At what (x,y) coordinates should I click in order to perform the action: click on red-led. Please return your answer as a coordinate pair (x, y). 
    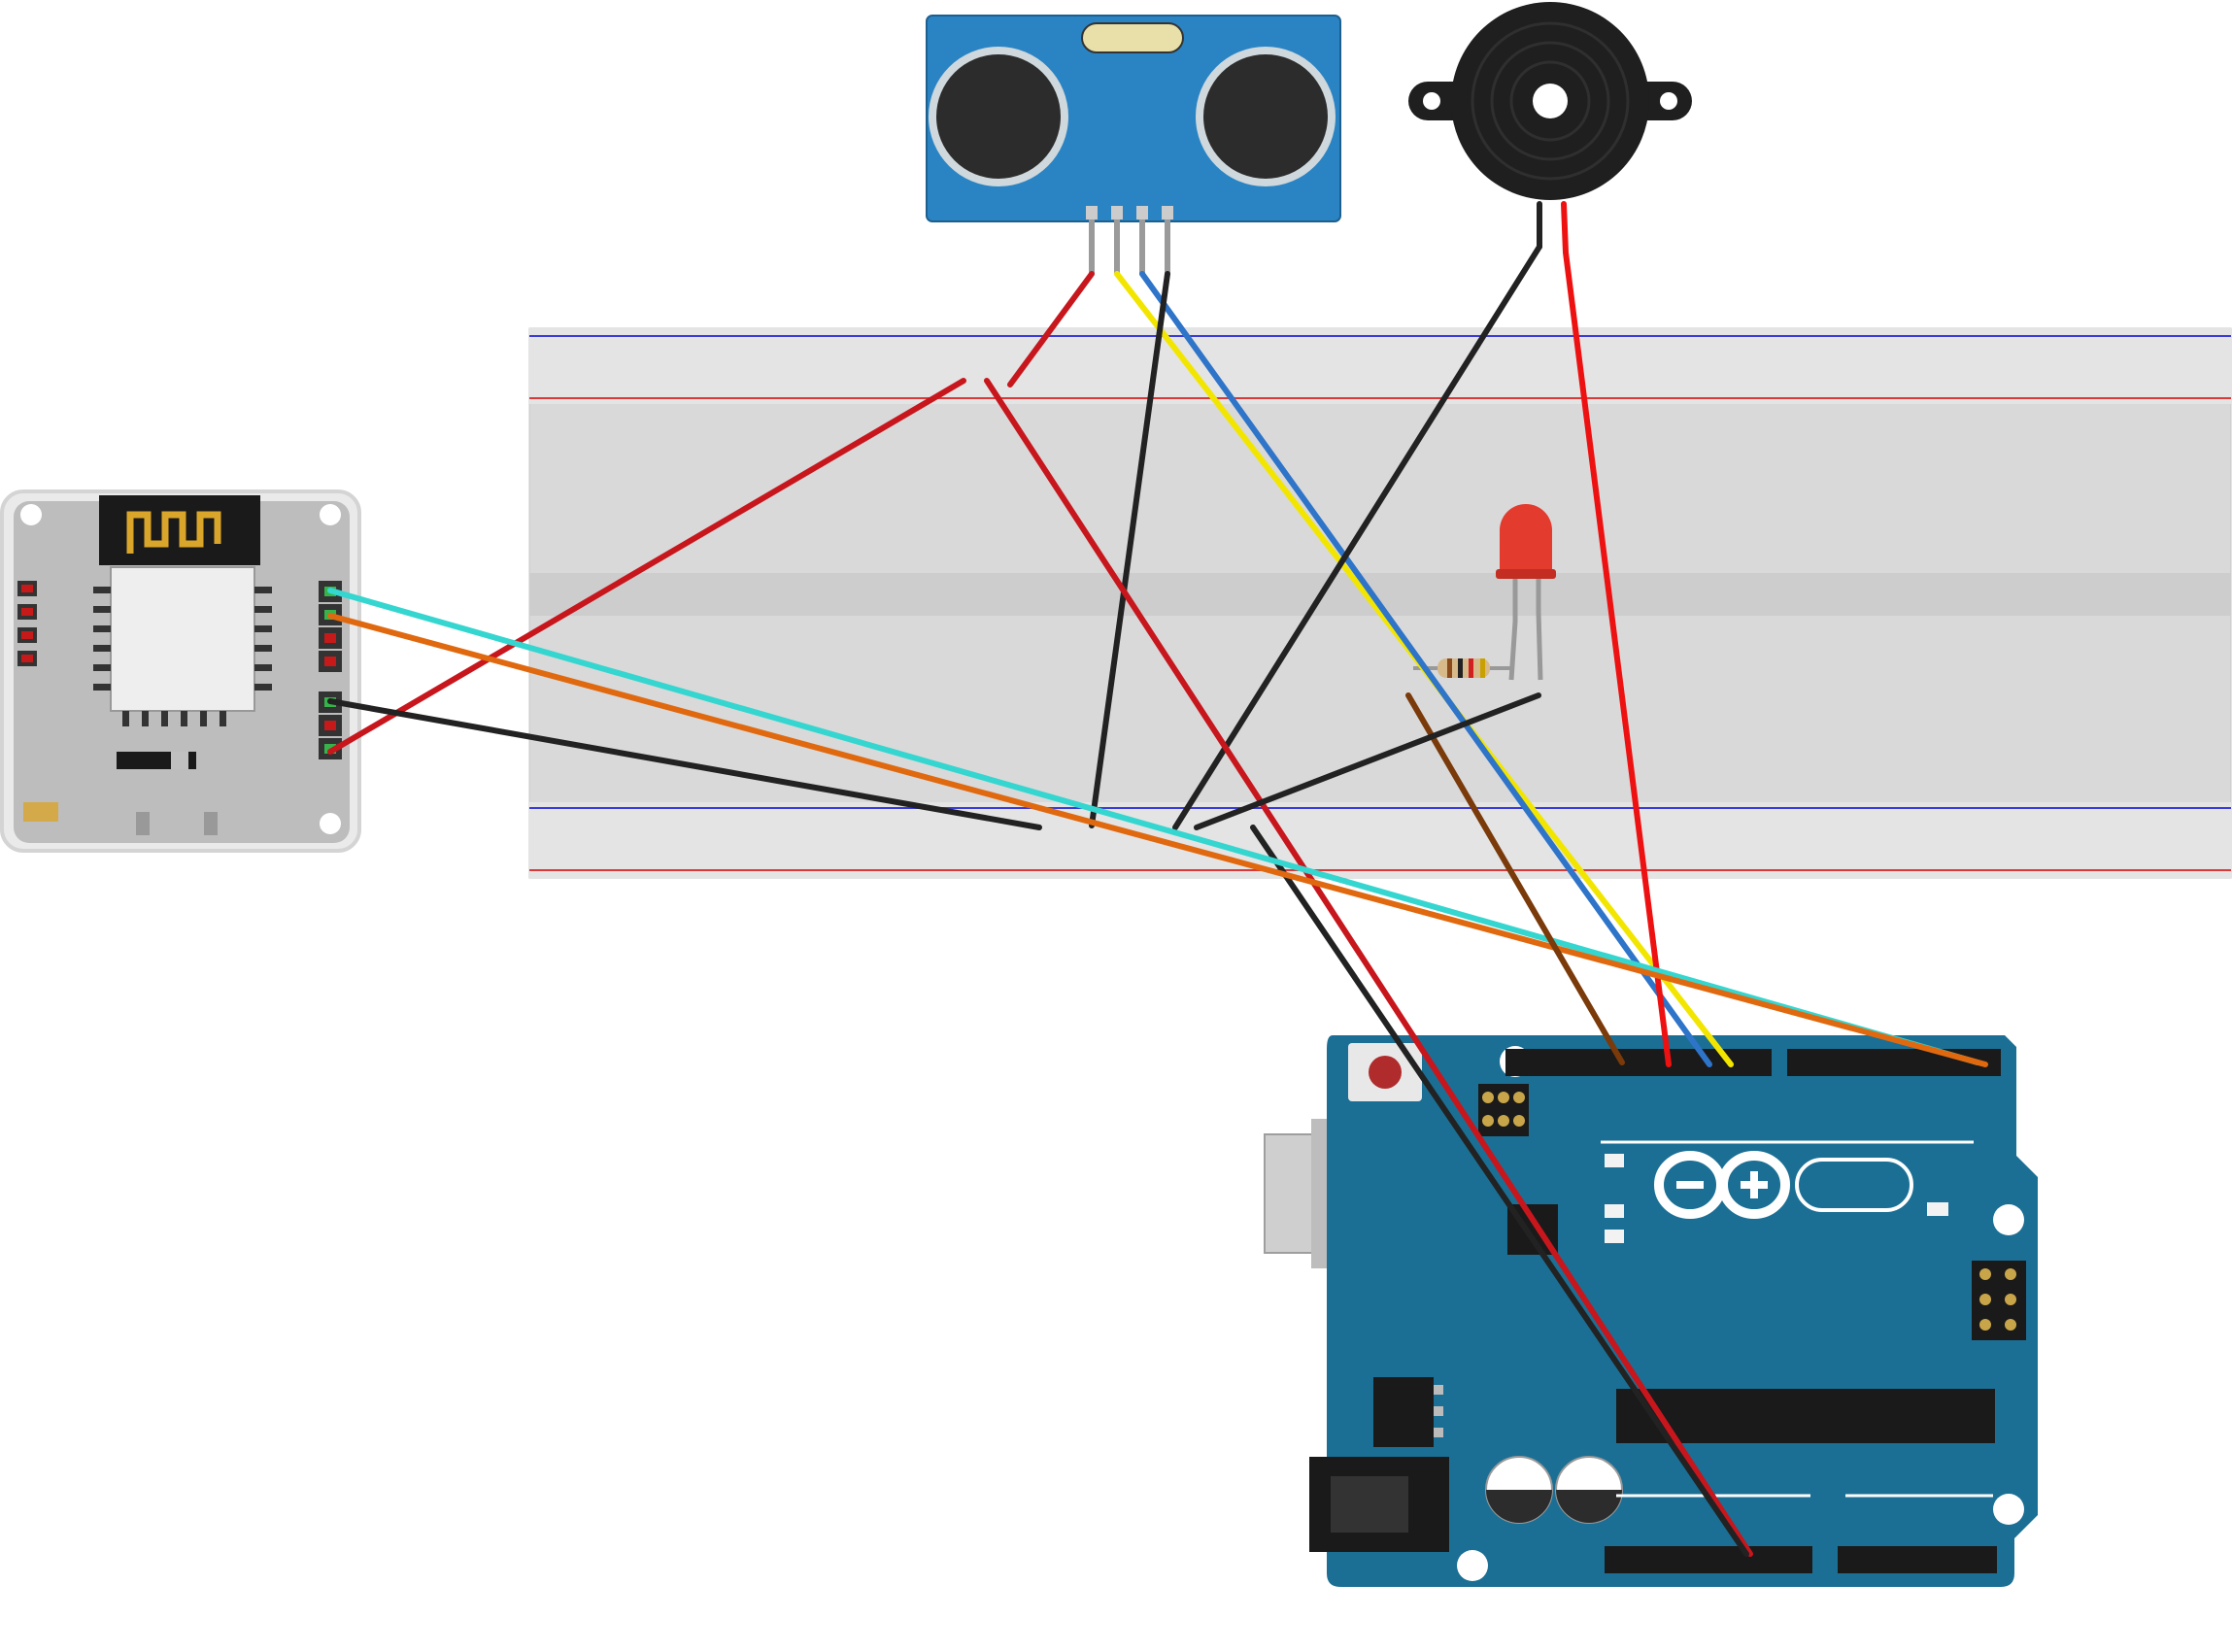
    Looking at the image, I should click on (1526, 592).